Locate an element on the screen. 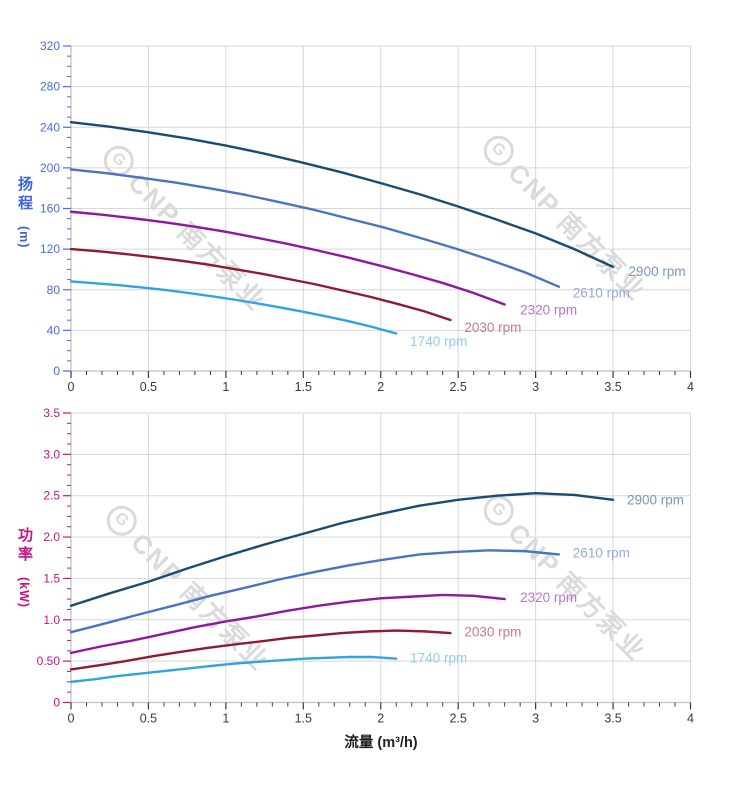  series-label-power-1740-rpm: 1740 rpm is located at coordinates (438, 657).